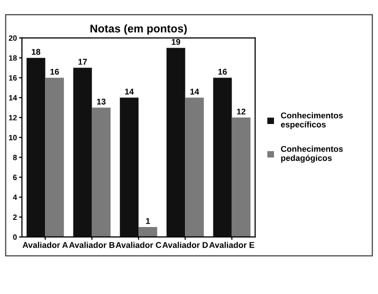 The width and height of the screenshot is (378, 294). I want to click on x-tick-label: Avaliador E, so click(231, 245).